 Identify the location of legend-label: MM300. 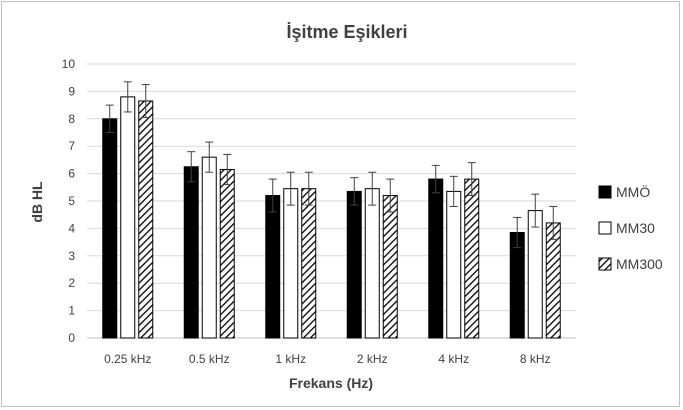
(639, 264).